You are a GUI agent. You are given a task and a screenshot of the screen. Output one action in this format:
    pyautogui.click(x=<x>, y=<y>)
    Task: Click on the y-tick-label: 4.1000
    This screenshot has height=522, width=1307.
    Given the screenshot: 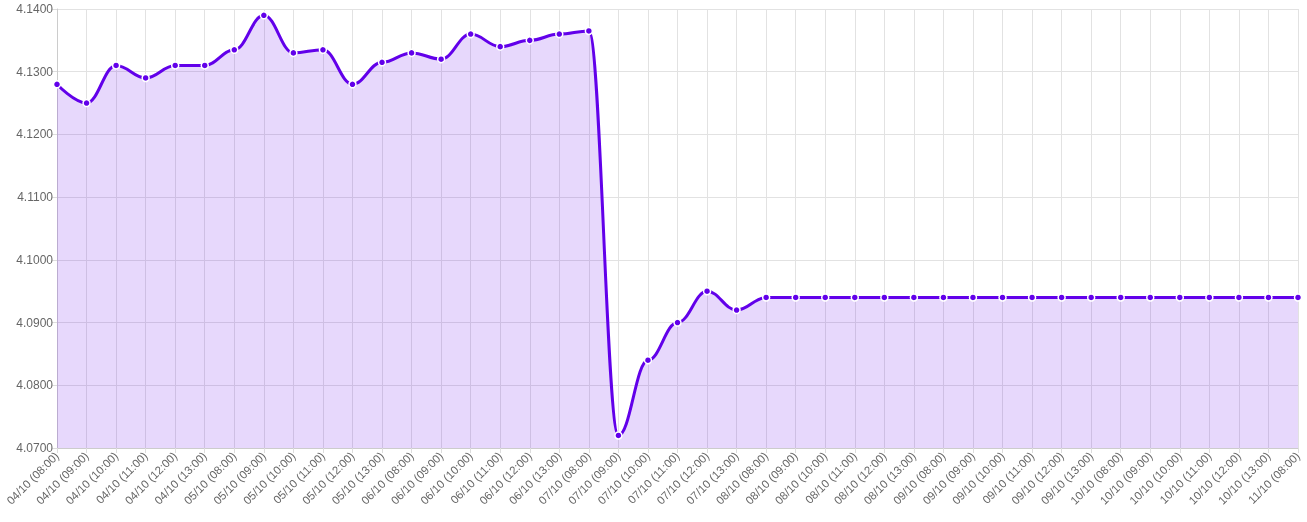 What is the action you would take?
    pyautogui.click(x=35, y=259)
    